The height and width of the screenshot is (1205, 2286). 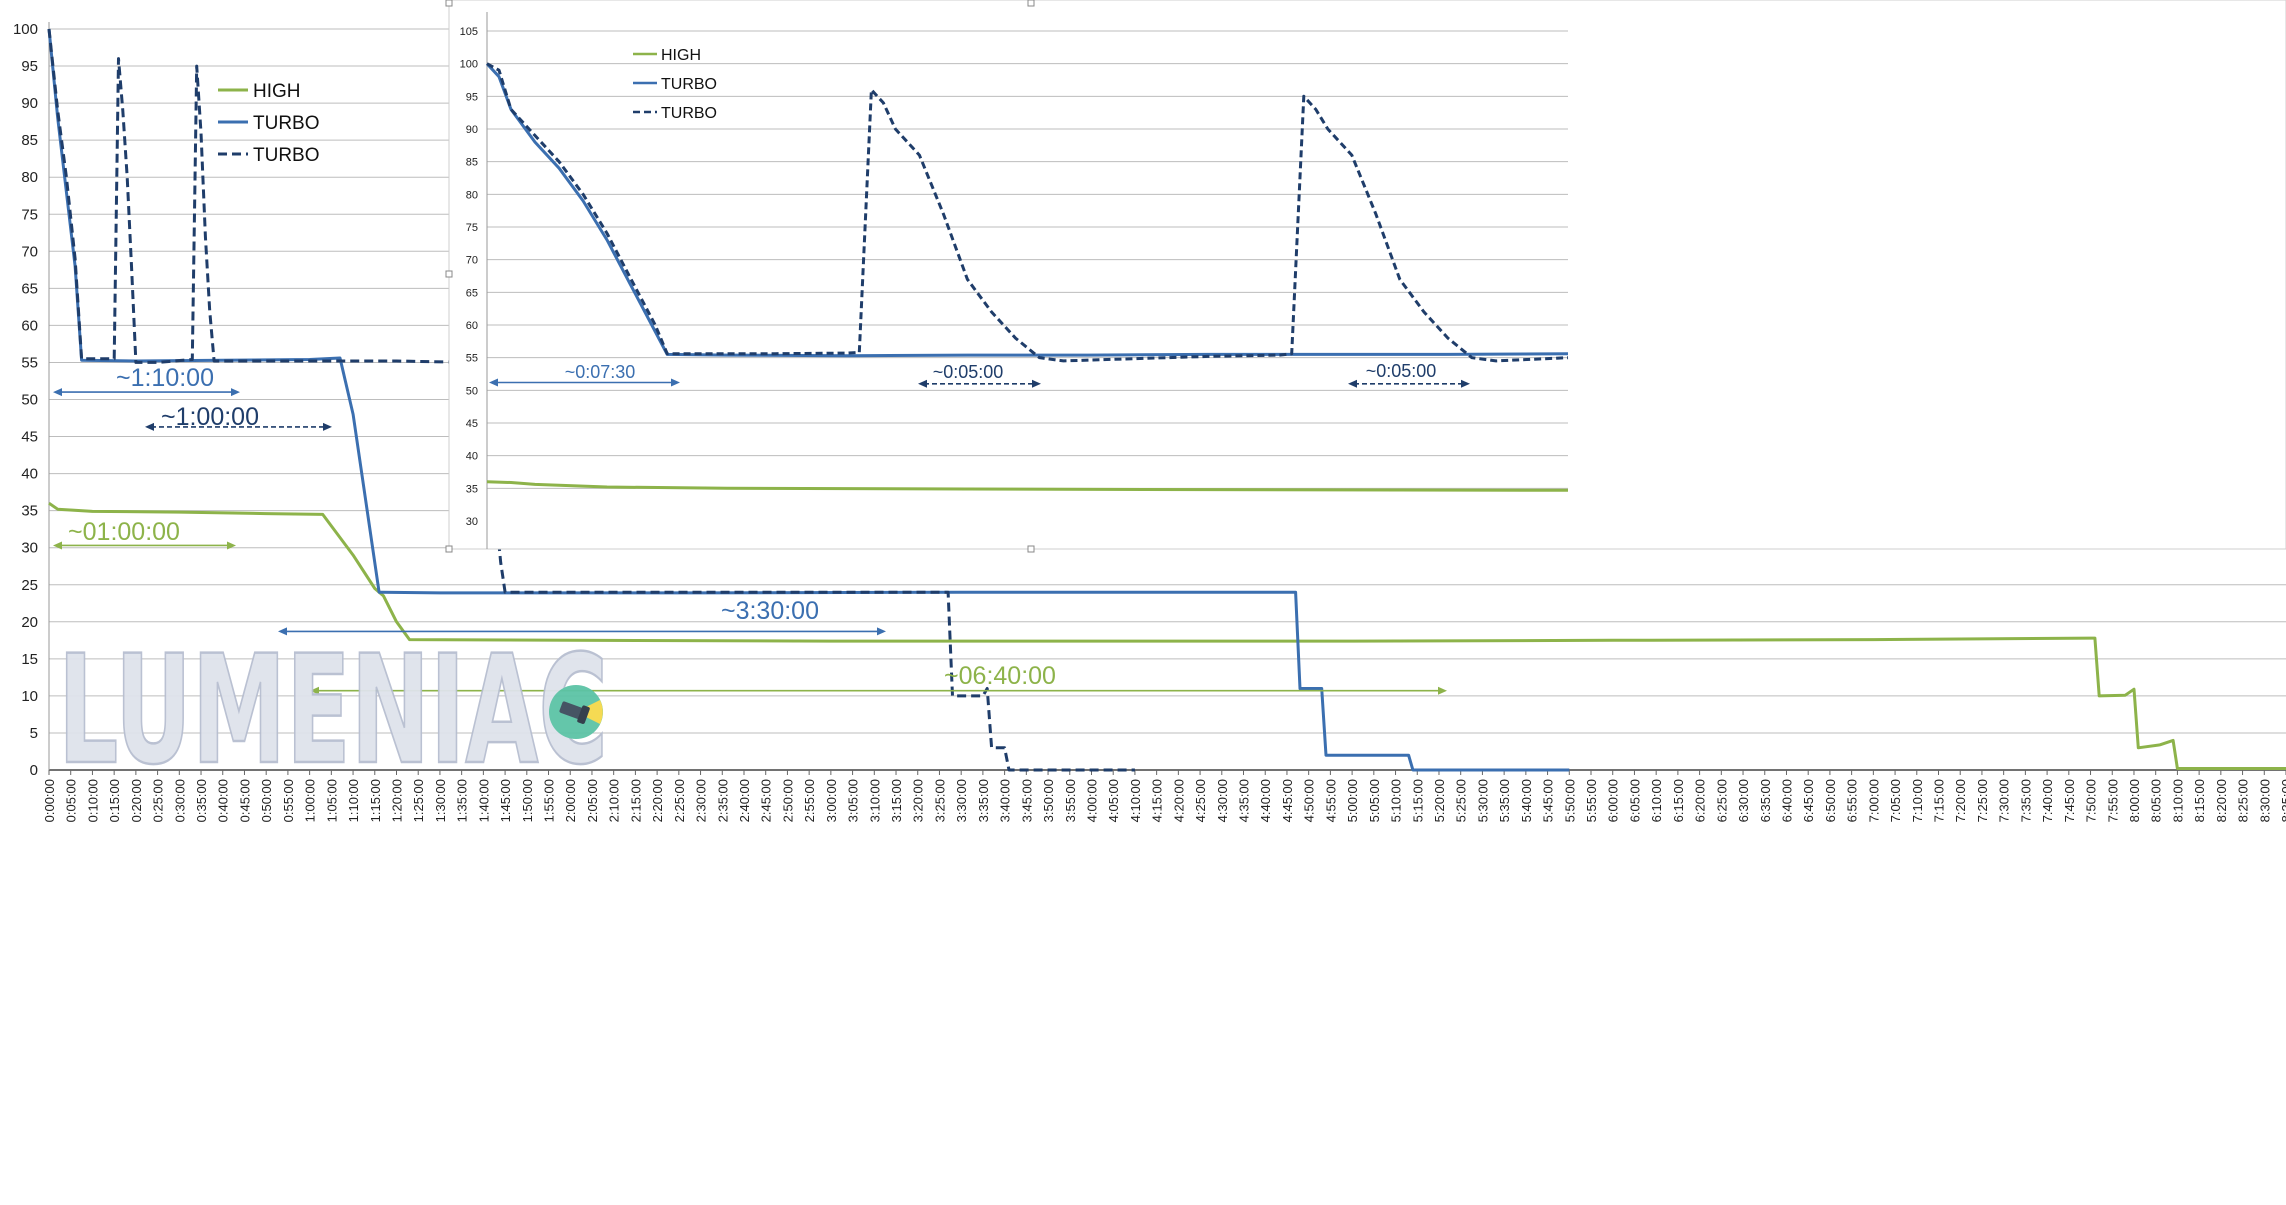 I want to click on main-x-tick-label: 8:10:00, so click(x=2177, y=800).